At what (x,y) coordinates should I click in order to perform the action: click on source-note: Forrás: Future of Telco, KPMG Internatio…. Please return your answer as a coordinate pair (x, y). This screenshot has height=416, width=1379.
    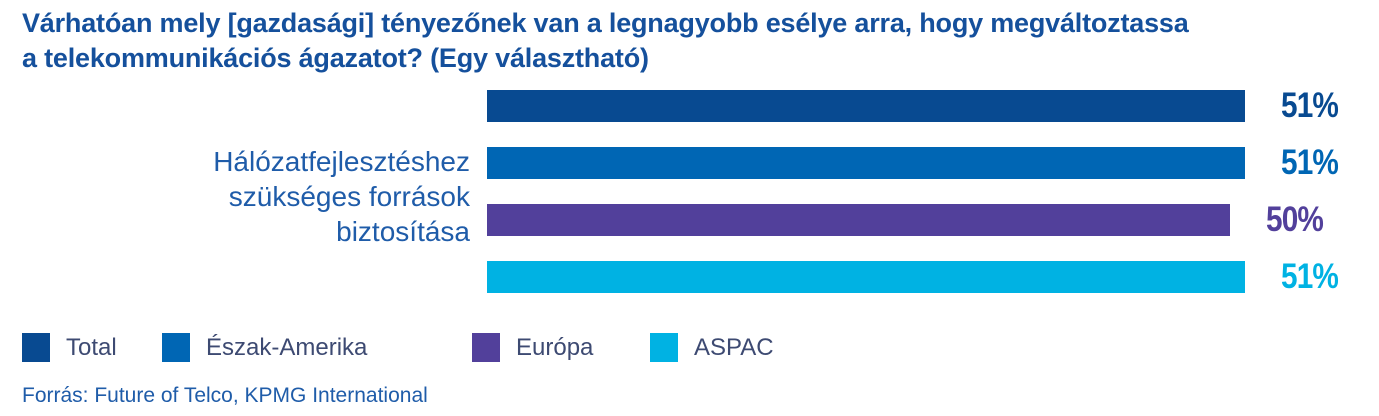
    Looking at the image, I should click on (225, 395).